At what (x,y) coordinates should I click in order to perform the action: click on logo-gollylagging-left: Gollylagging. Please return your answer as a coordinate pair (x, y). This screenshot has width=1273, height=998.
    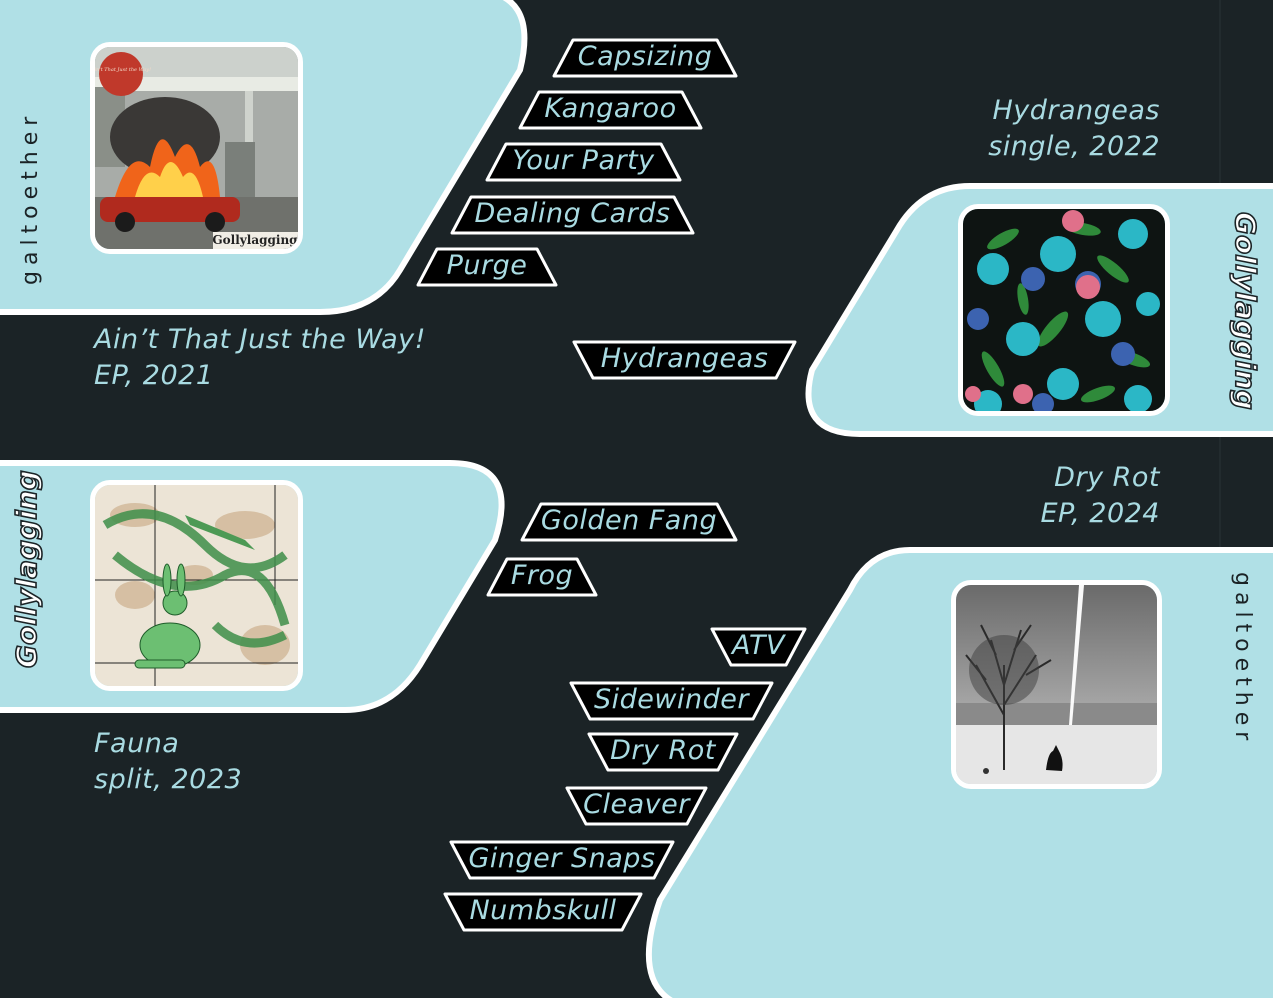
    Looking at the image, I should click on (26, 568).